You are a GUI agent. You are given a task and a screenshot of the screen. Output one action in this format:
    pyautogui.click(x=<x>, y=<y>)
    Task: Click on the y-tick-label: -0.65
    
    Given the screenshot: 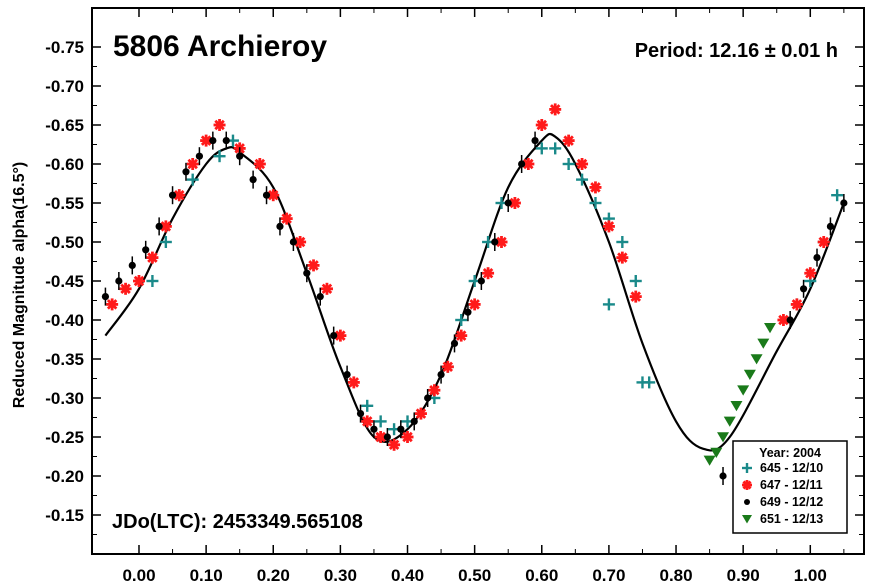 What is the action you would take?
    pyautogui.click(x=64, y=125)
    